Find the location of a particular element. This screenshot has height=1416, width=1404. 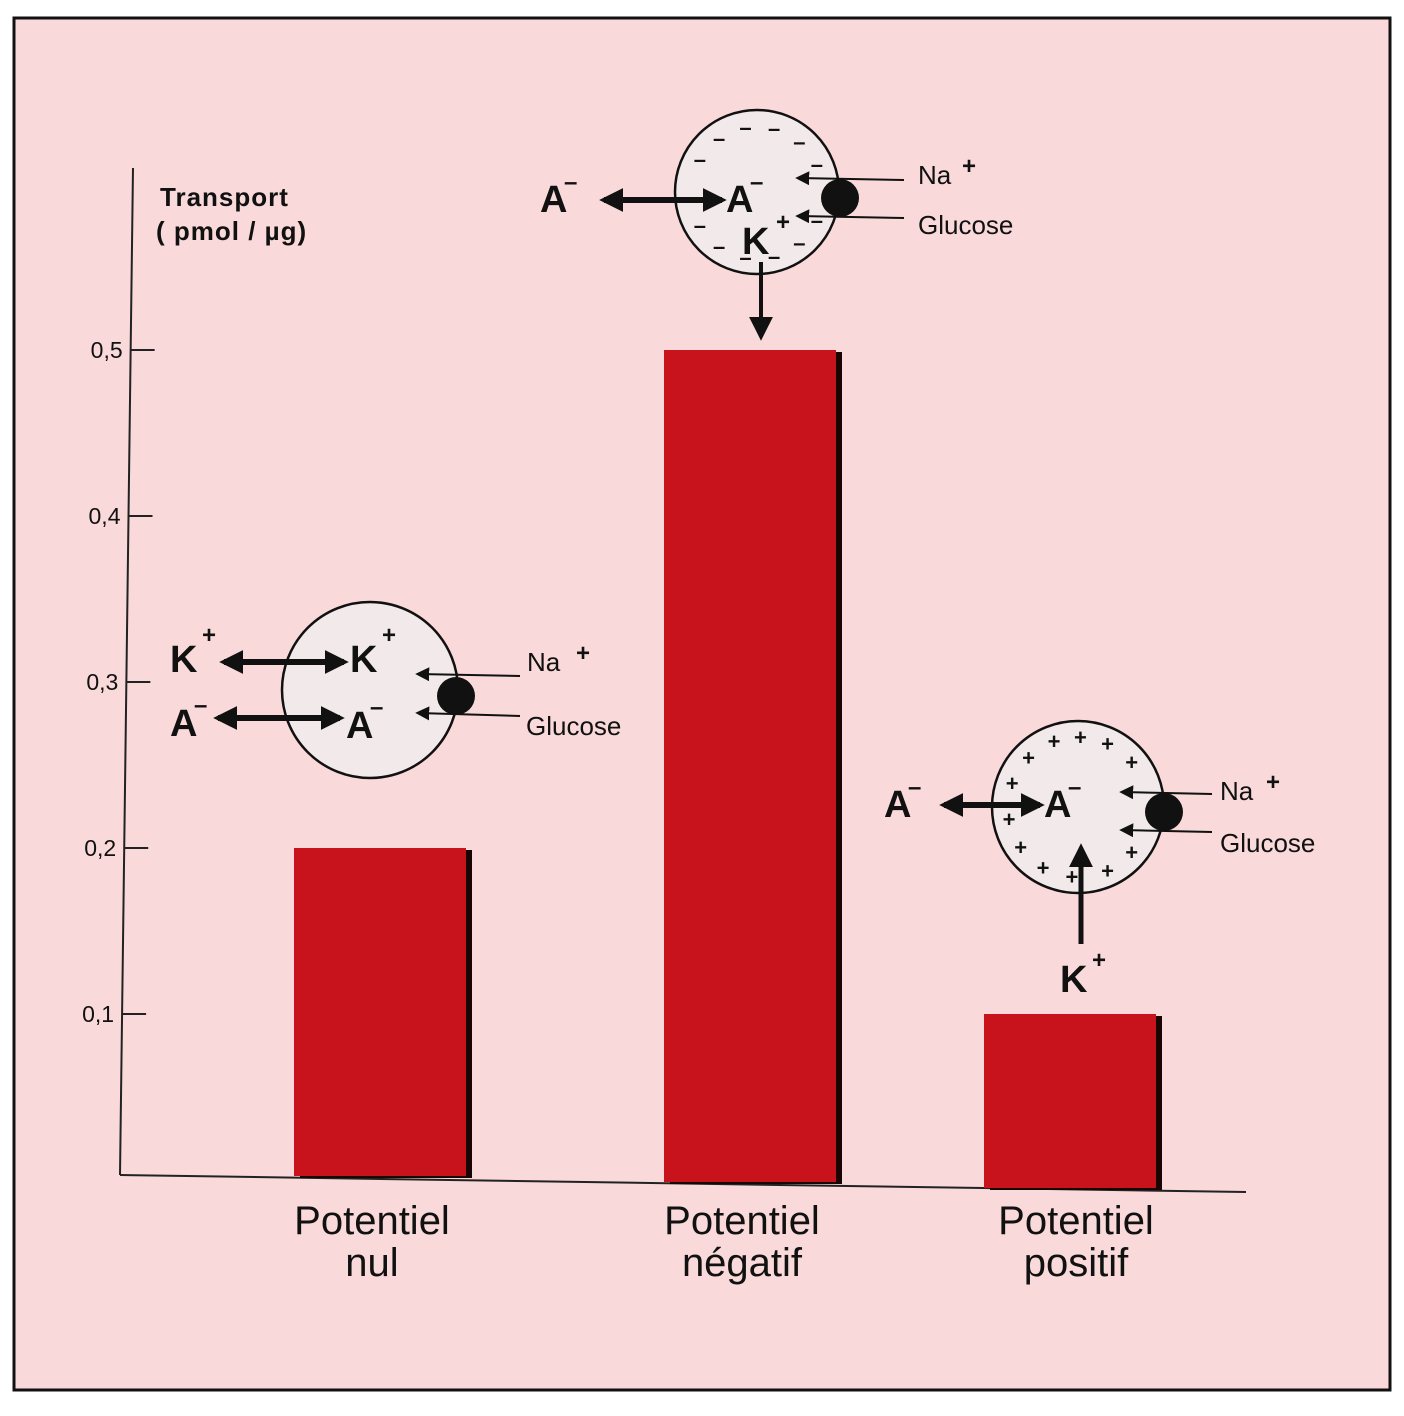

cell-diagram-nul: K + A – K + A – Na + Glucose is located at coordinates (395, 690).